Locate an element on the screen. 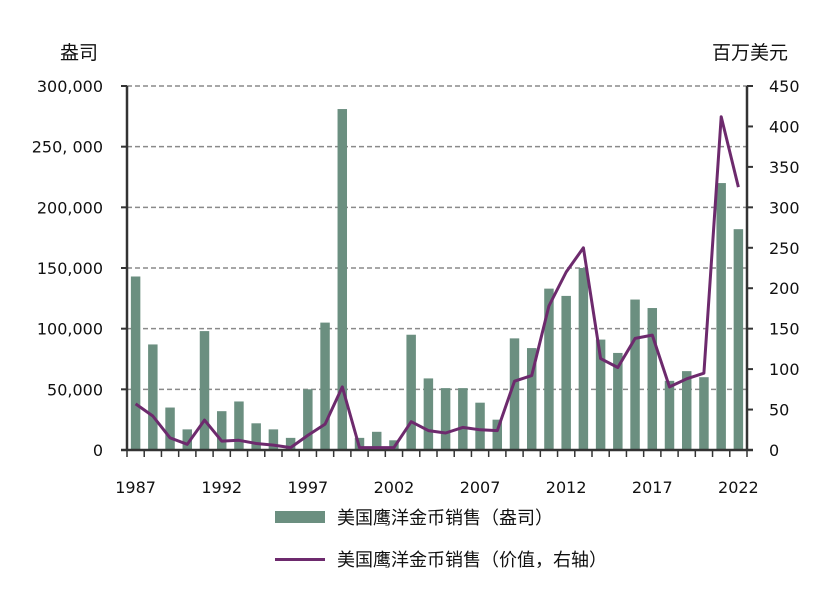  legend-item-line: 美国鹰洋金币销售（价值，右轴） is located at coordinates (441, 559).